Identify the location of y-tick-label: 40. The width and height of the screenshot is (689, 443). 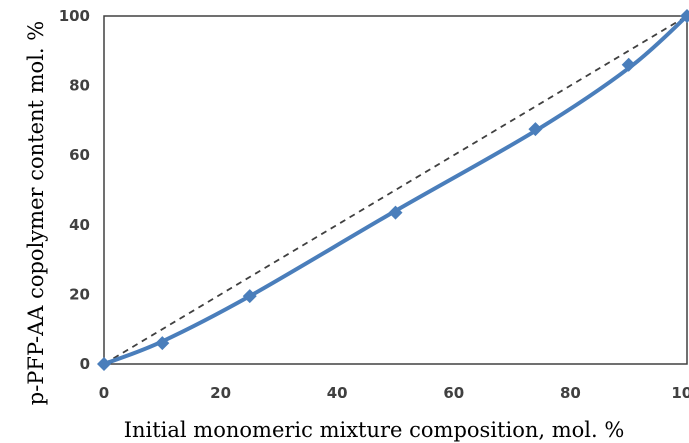
(79, 225).